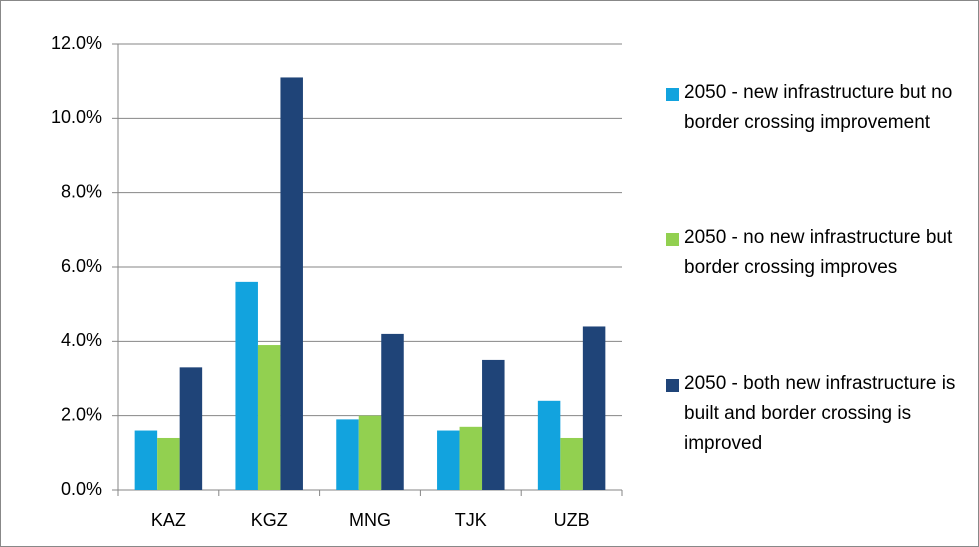 The height and width of the screenshot is (547, 979). I want to click on x-tick-label: UZB, so click(572, 520).